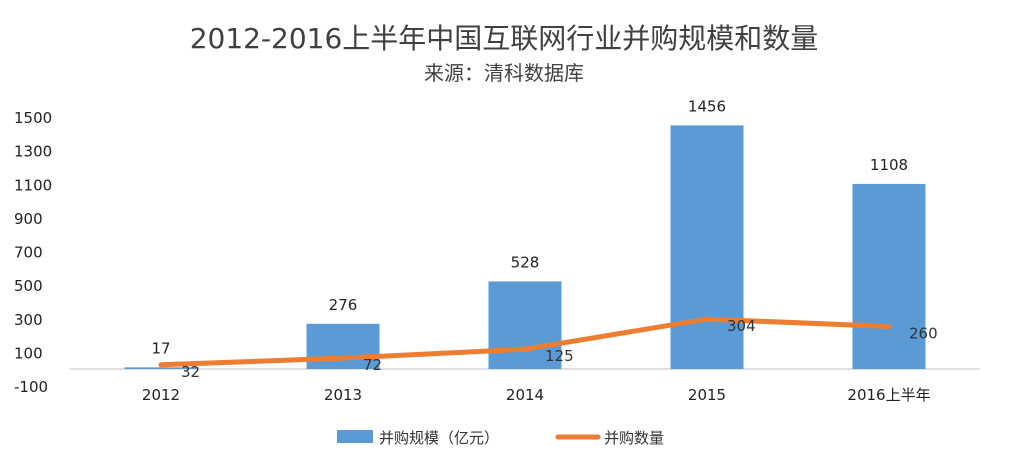 The height and width of the screenshot is (475, 1009). Describe the element at coordinates (634, 438) in the screenshot. I see `legend-line-label: 并购数量` at that location.